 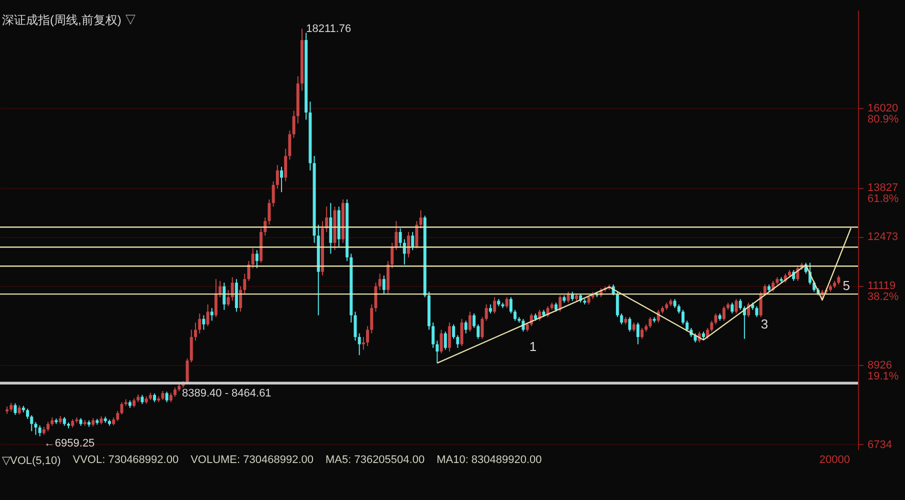 What do you see at coordinates (883, 371) in the screenshot?
I see `y-tick-label: 8926 19.1%` at bounding box center [883, 371].